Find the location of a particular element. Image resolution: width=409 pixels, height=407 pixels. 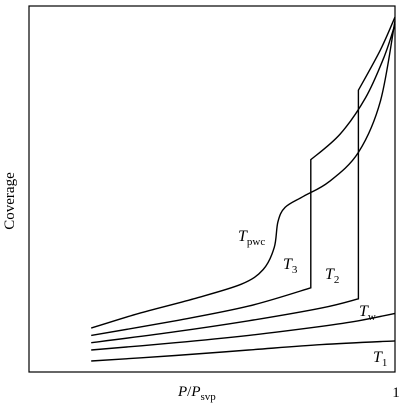

series-label-tw: Tw is located at coordinates (367, 313).